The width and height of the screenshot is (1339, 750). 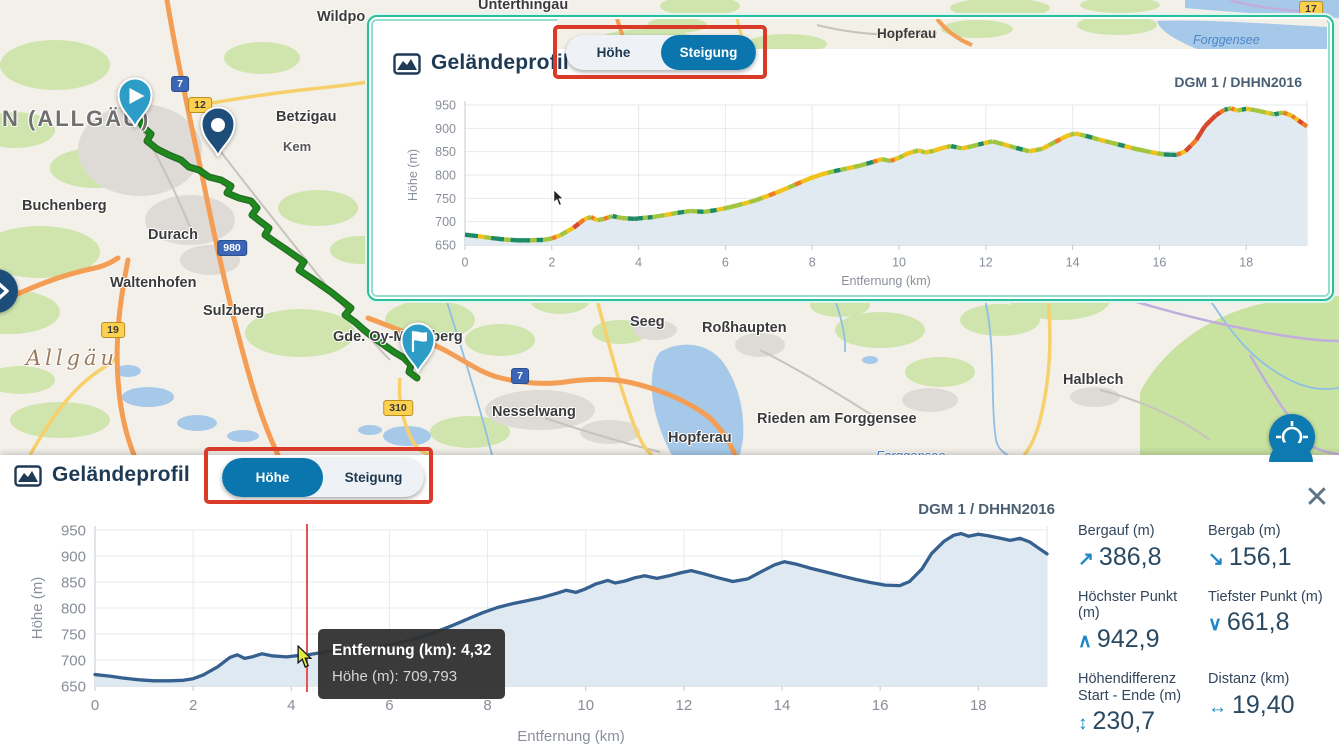 I want to click on stat-label: Tiefster Punkt (m), so click(x=1265, y=596).